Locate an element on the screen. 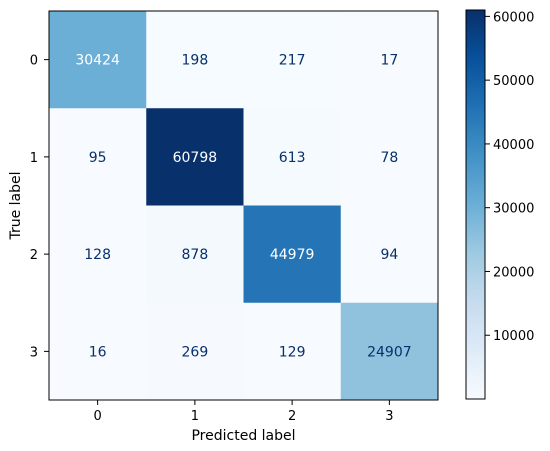 This screenshot has width=550, height=451. cell-value-label: 60798 is located at coordinates (195, 158).